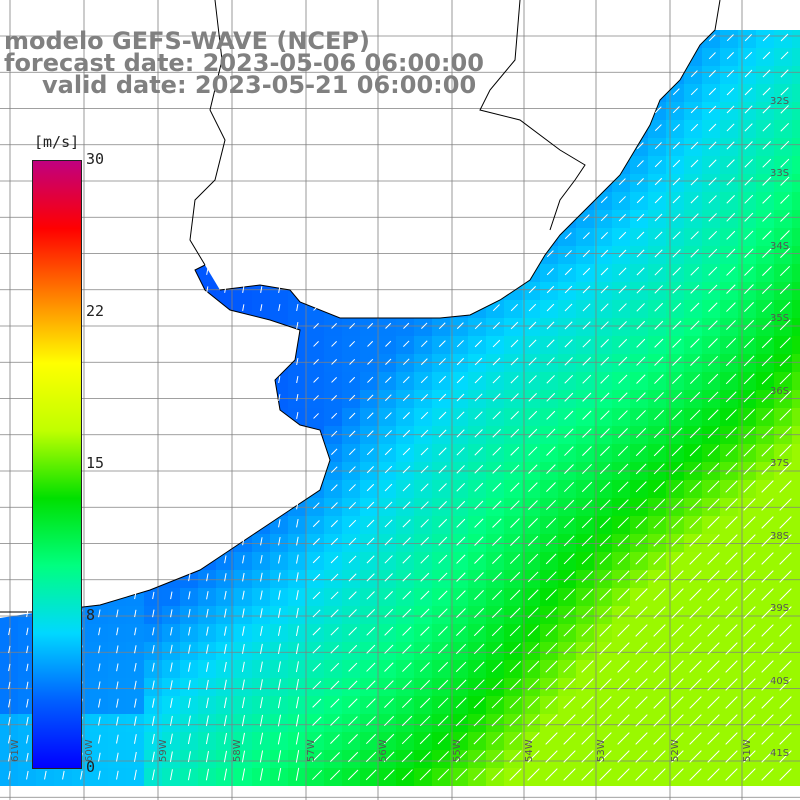 This screenshot has width=800, height=800. What do you see at coordinates (237, 750) in the screenshot?
I see `lon-label-58w: 58W` at bounding box center [237, 750].